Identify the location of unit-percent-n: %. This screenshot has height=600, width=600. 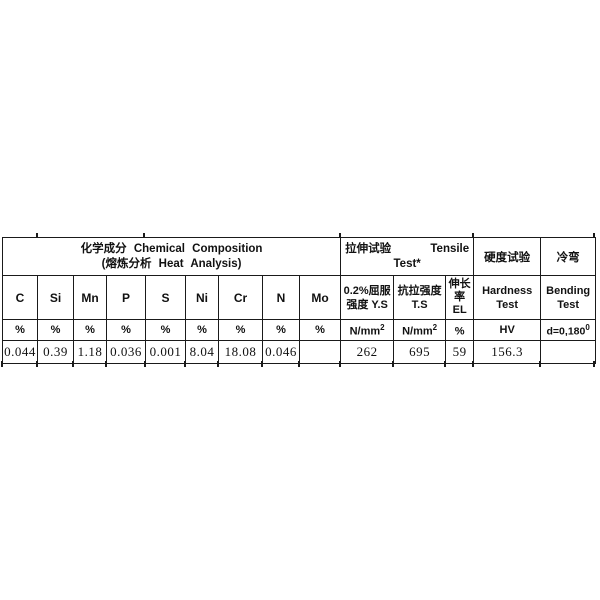
(281, 330).